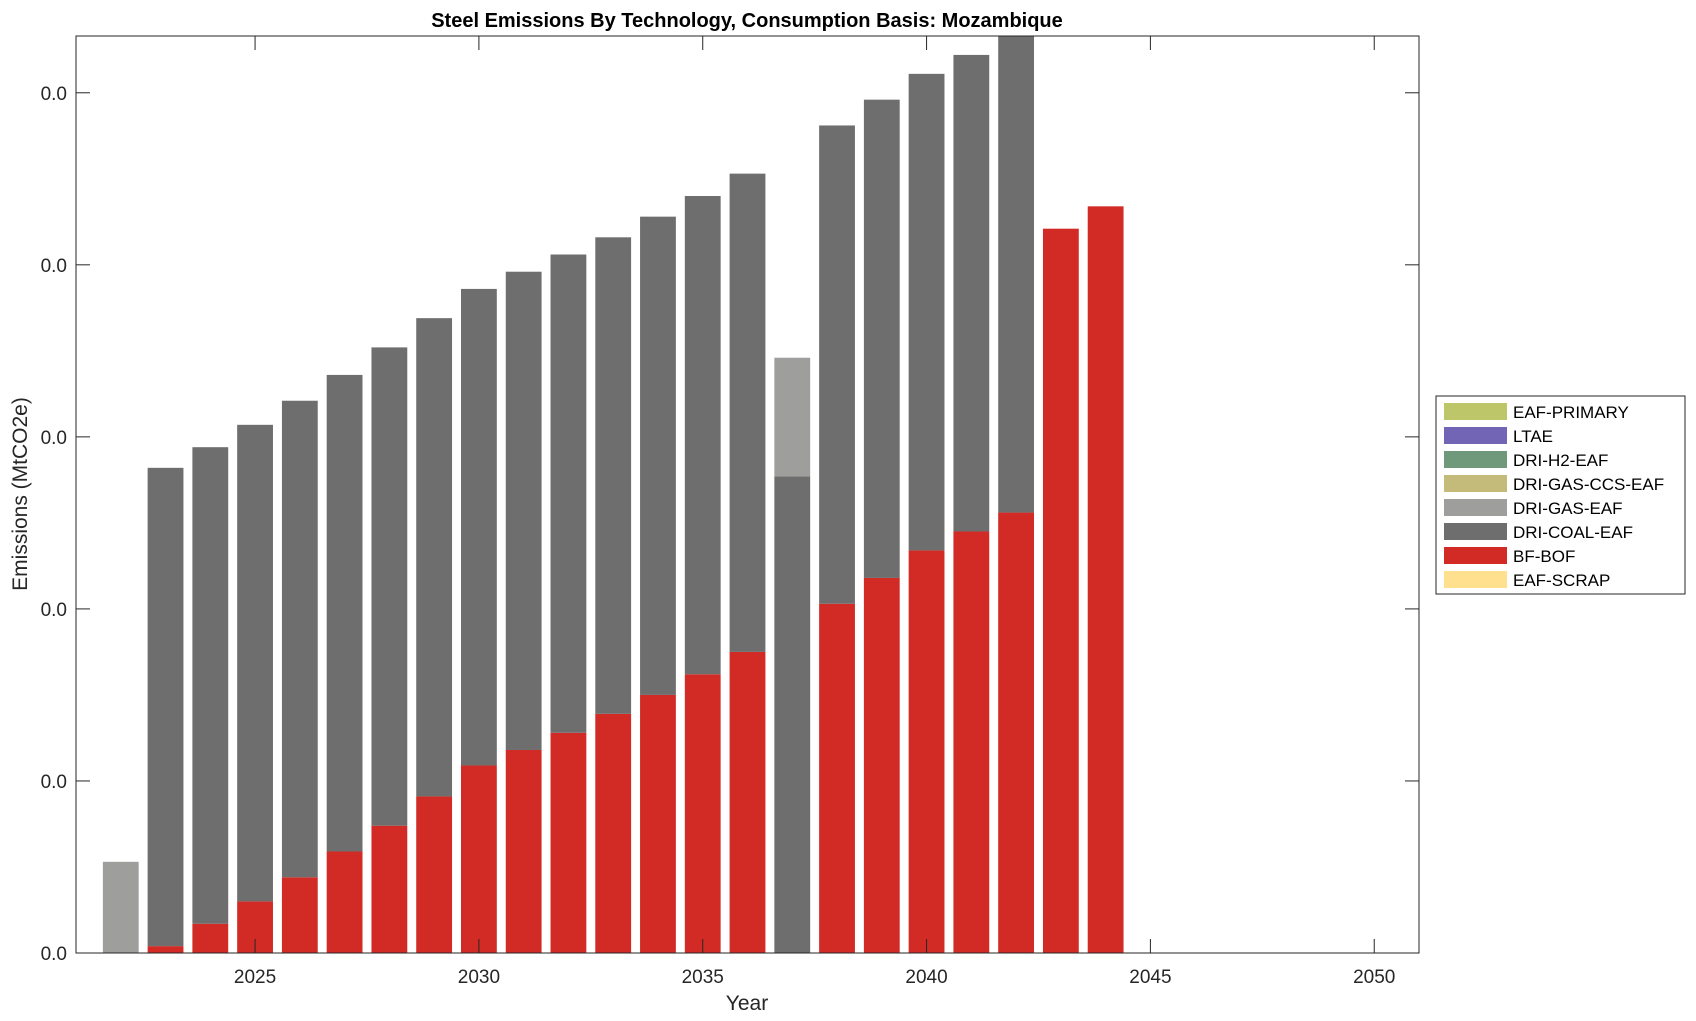  I want to click on x-tick-label: 2030, so click(479, 977).